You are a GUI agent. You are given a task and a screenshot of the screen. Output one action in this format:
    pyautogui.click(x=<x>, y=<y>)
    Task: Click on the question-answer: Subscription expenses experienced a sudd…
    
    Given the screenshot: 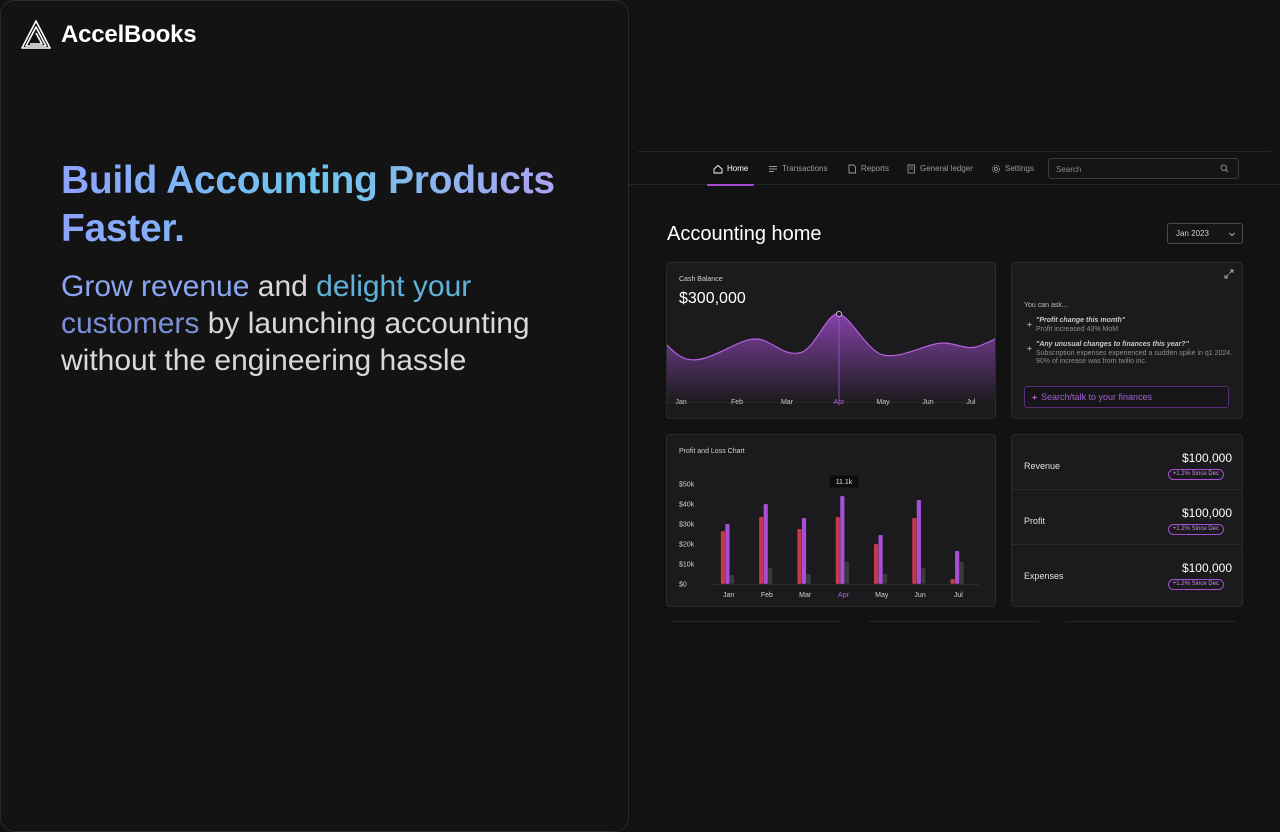 What is the action you would take?
    pyautogui.click(x=1134, y=357)
    